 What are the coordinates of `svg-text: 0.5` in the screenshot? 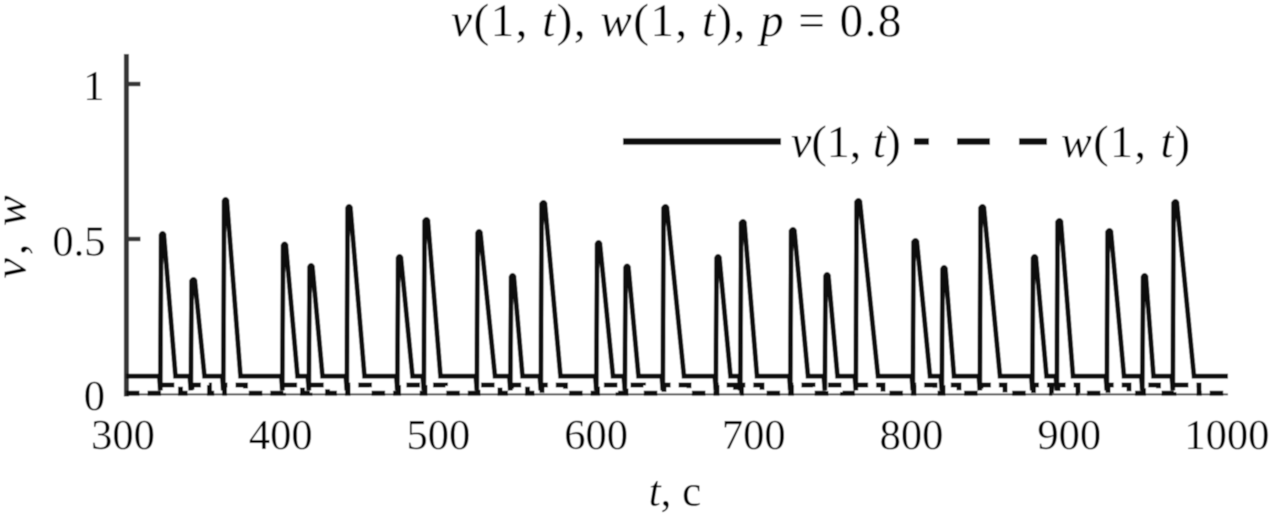 It's located at (78, 242).